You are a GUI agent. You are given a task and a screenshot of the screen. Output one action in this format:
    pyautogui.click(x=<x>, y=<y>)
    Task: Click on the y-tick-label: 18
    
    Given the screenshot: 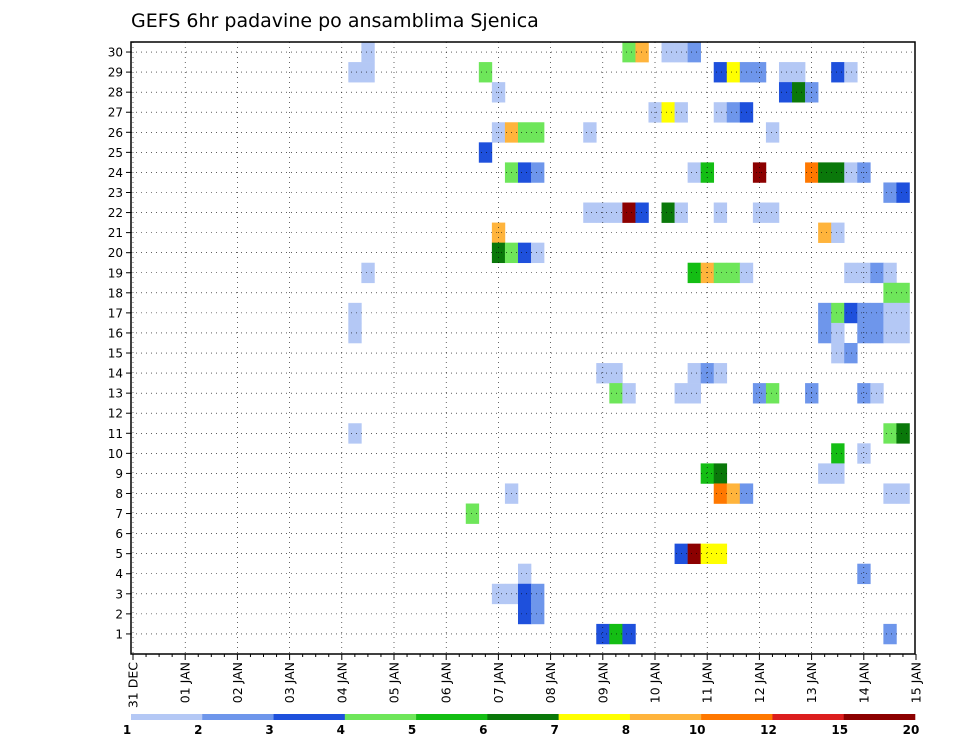 What is the action you would take?
    pyautogui.click(x=115, y=293)
    